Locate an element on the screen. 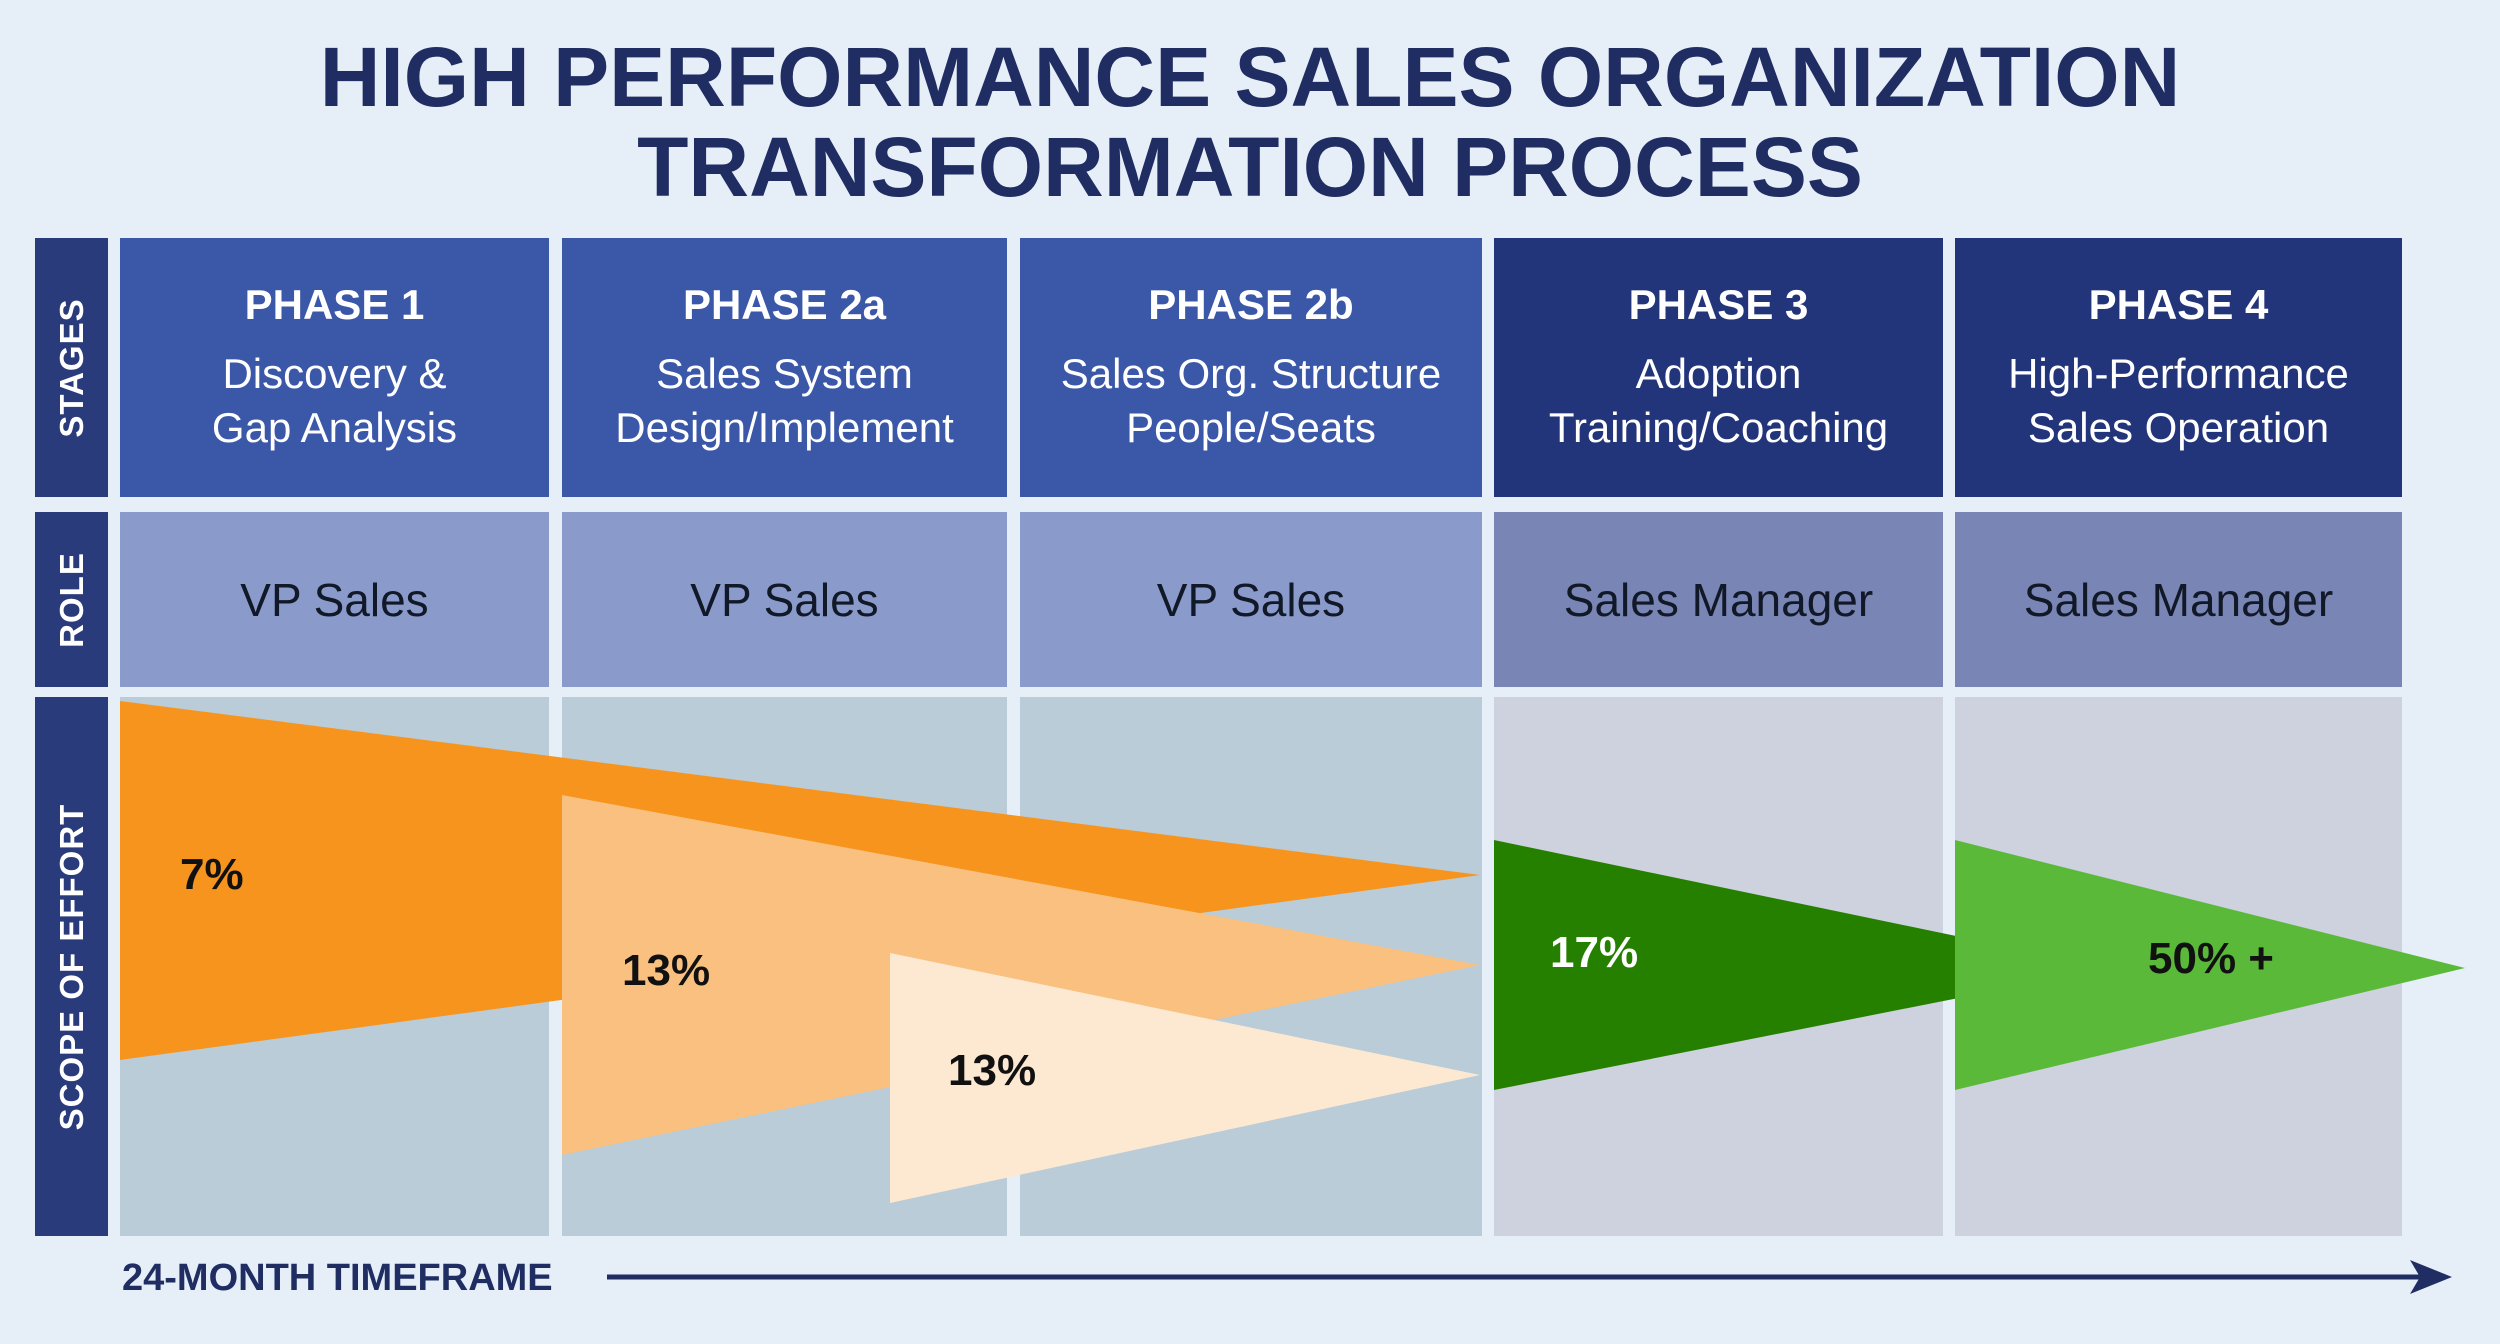  stage-phase-2a: PHASE 2a Sales System Design/Implement is located at coordinates (784, 367).